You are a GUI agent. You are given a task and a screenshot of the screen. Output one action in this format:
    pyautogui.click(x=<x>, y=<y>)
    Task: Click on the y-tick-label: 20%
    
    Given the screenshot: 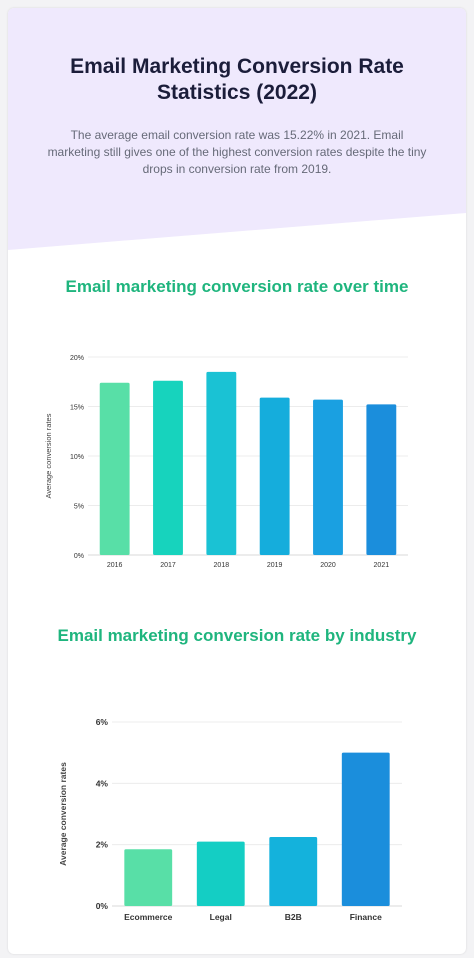 What is the action you would take?
    pyautogui.click(x=77, y=358)
    